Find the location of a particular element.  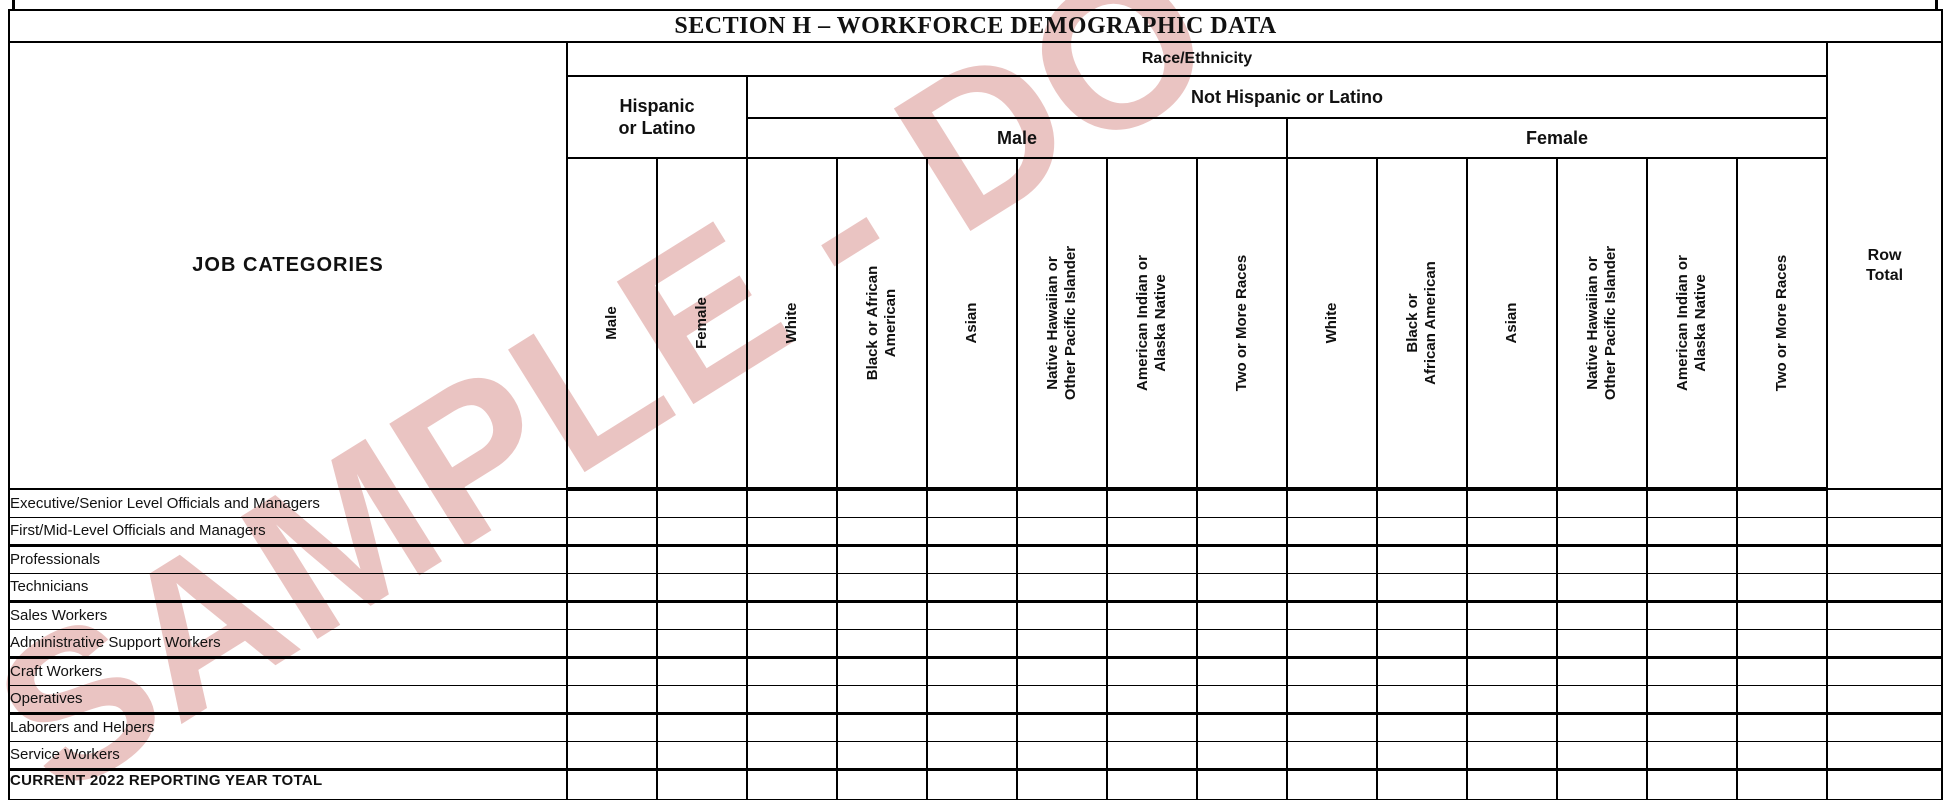

column-header: White is located at coordinates (1332, 324).